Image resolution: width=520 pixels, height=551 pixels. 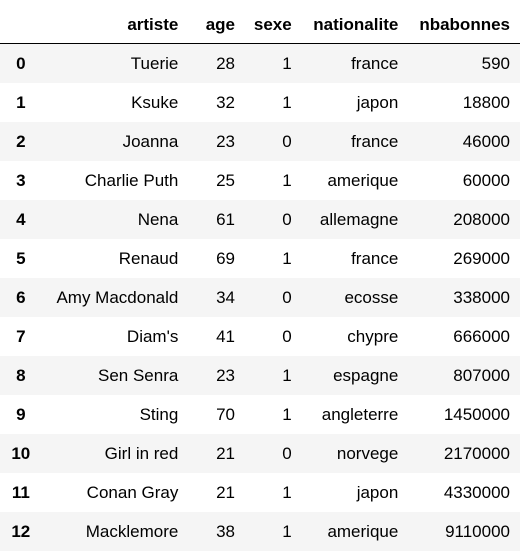 I want to click on header-nbabonnes: nbabonnes, so click(x=459, y=22).